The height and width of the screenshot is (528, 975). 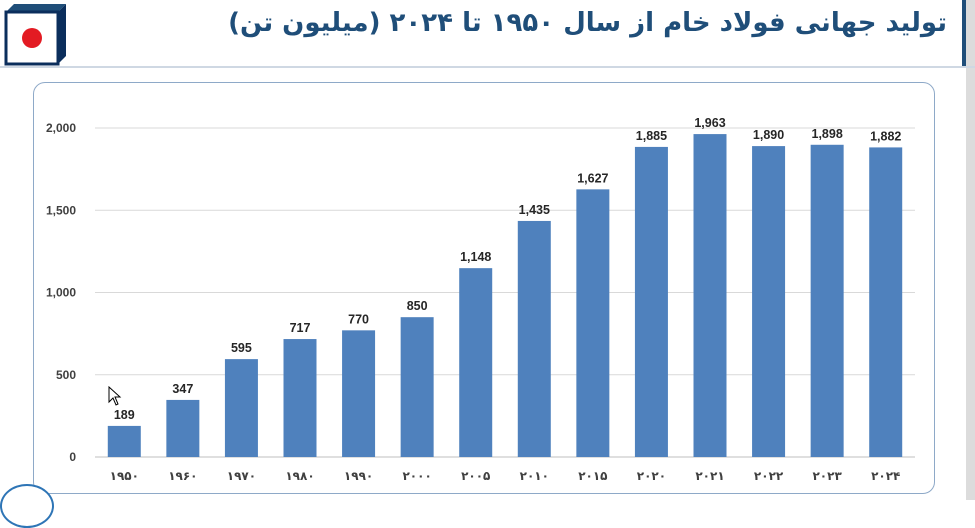 I want to click on x-tick-label: ۲۰۲۴, so click(x=885, y=476).